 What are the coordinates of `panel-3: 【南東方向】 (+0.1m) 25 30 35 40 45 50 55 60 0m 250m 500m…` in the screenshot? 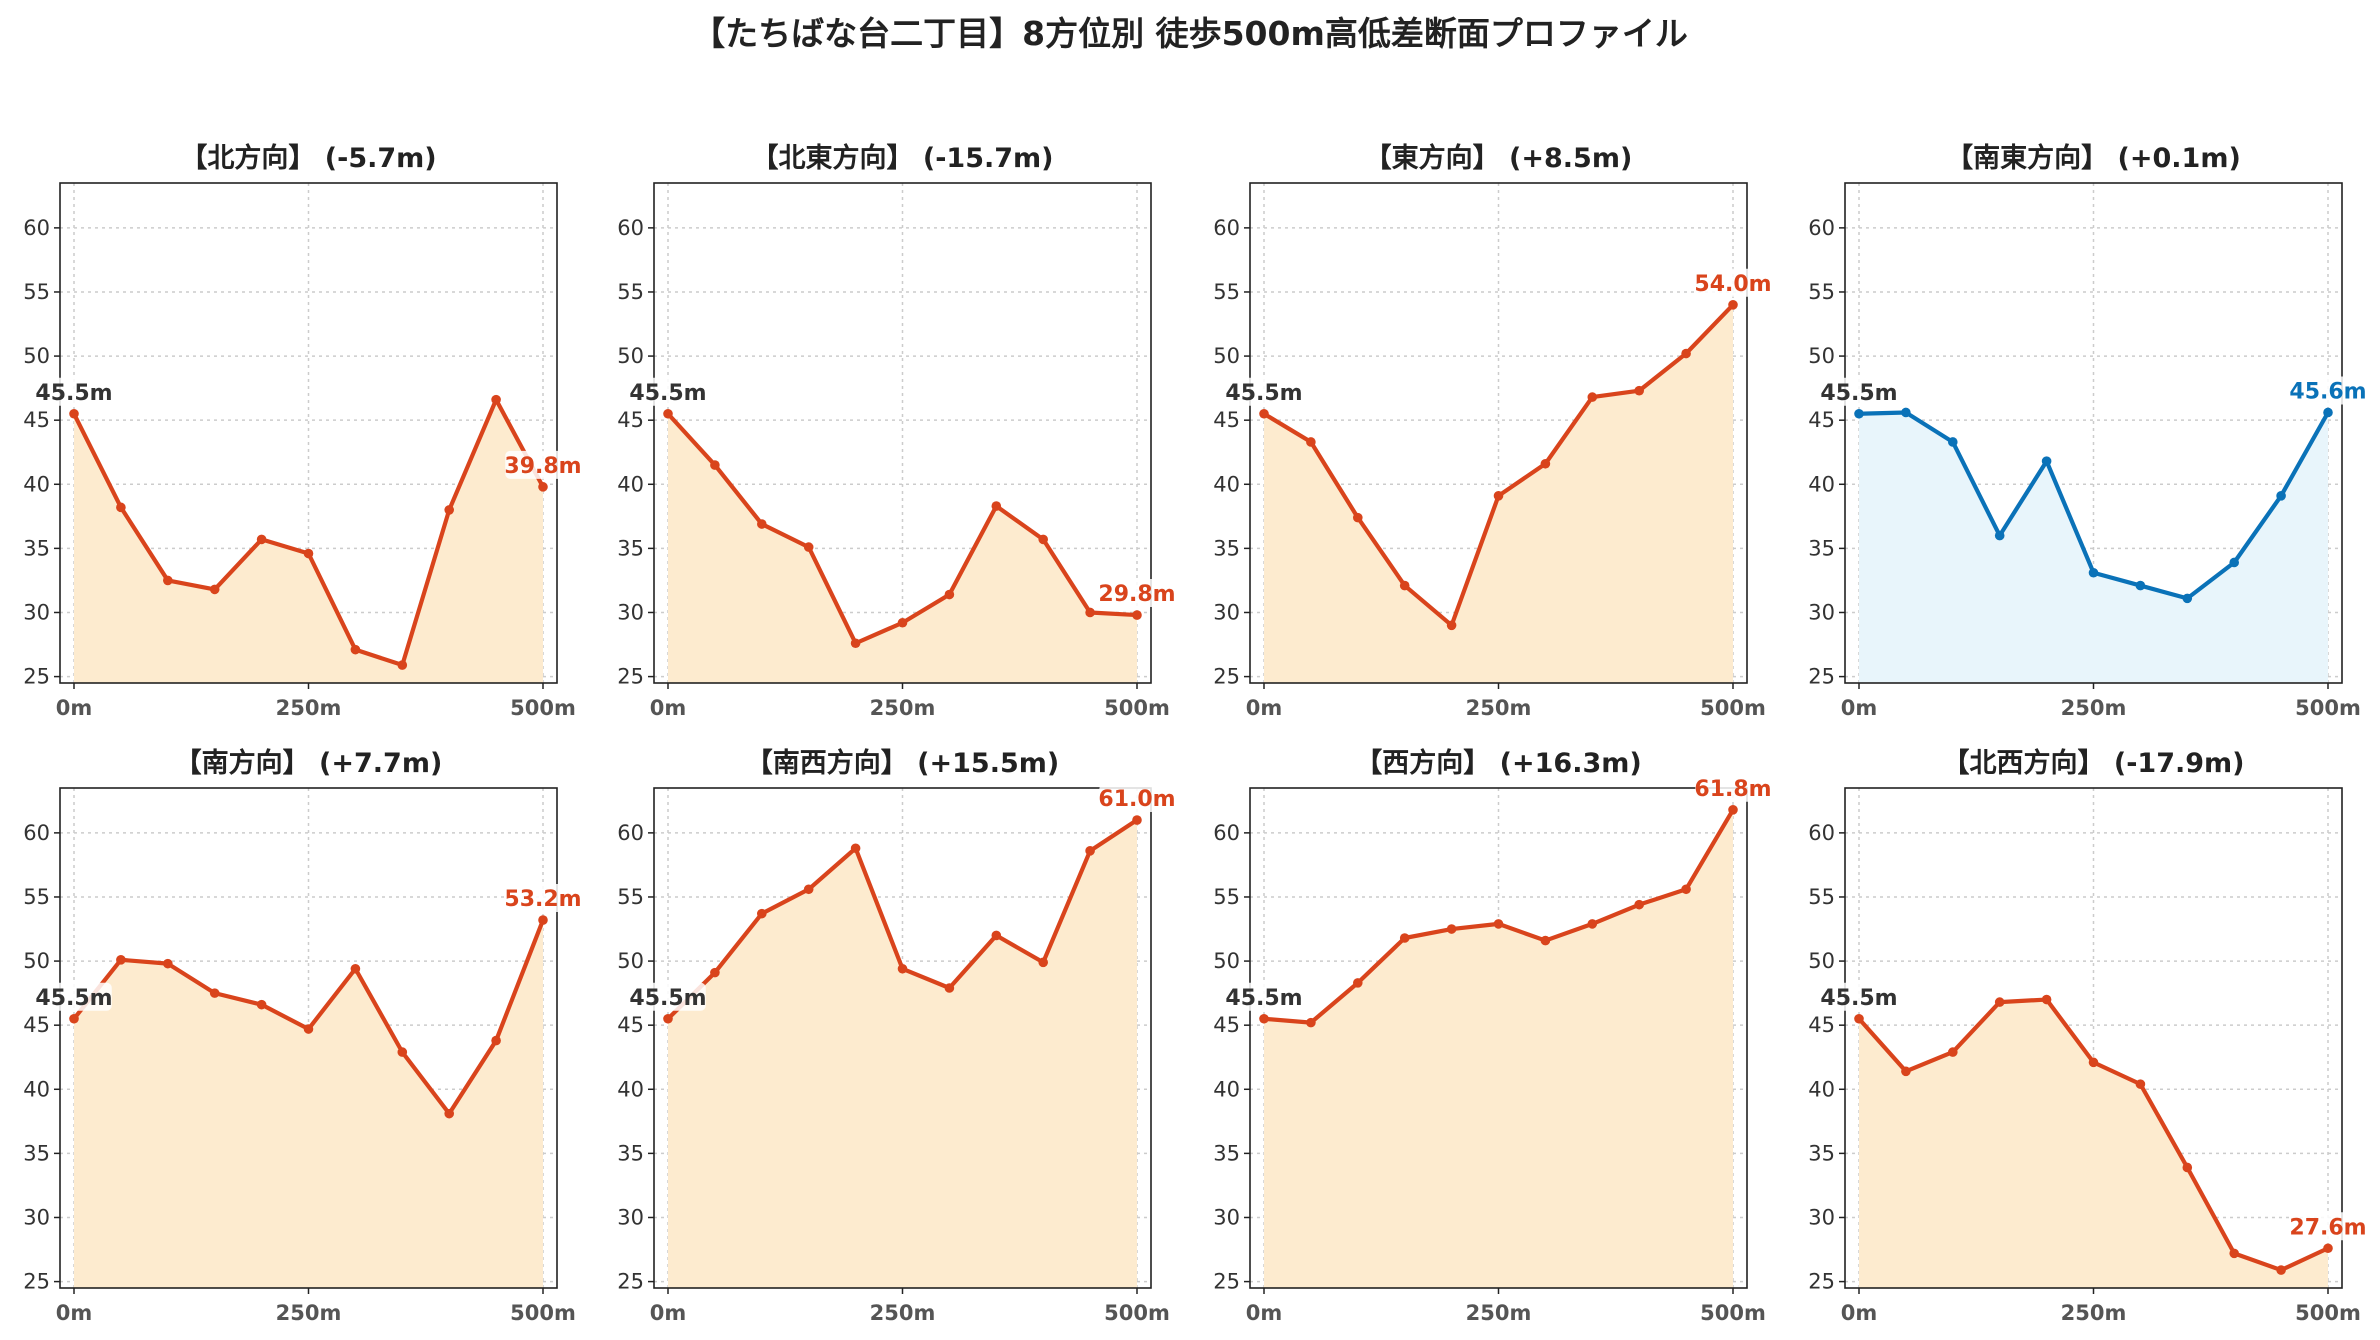 It's located at (2087, 431).